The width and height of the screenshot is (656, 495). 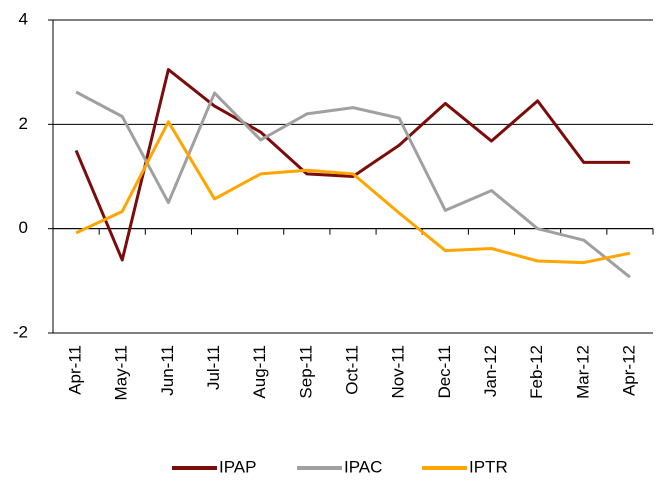 I want to click on x-tick-label: Feb-12, so click(x=536, y=372).